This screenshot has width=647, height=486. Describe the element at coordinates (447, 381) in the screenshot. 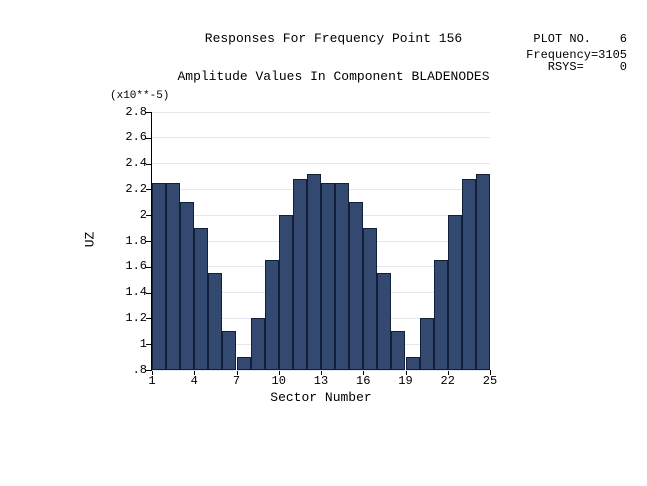

I see `x-tick-label: 22` at that location.